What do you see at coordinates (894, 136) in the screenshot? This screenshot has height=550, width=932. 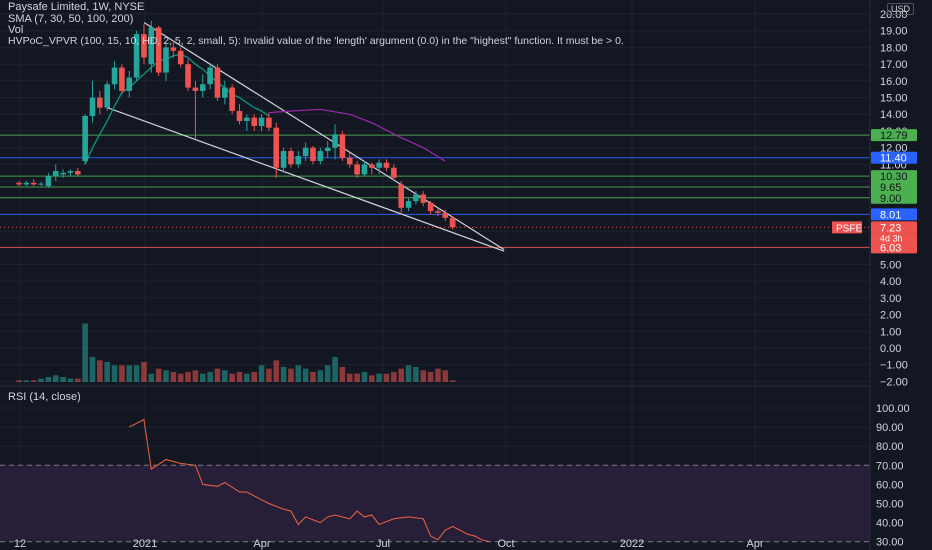 I see `price-tag-12.79: 12.79` at bounding box center [894, 136].